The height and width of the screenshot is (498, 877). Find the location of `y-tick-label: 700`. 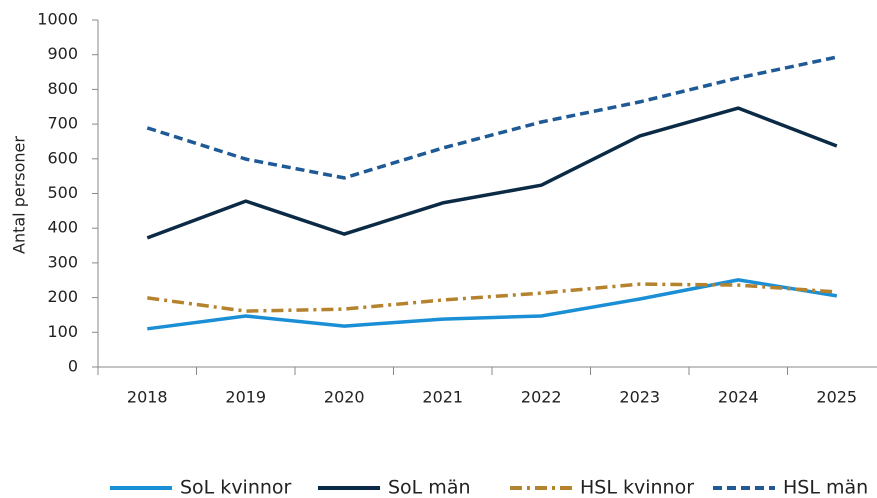

y-tick-label: 700 is located at coordinates (62, 123).